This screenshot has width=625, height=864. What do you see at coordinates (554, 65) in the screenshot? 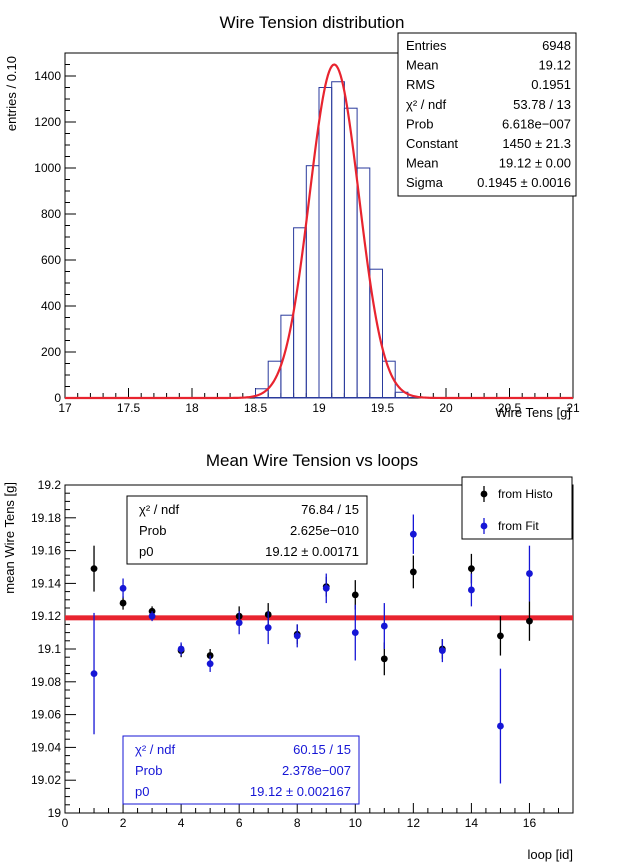
I see `stats-value: 19.12` at bounding box center [554, 65].